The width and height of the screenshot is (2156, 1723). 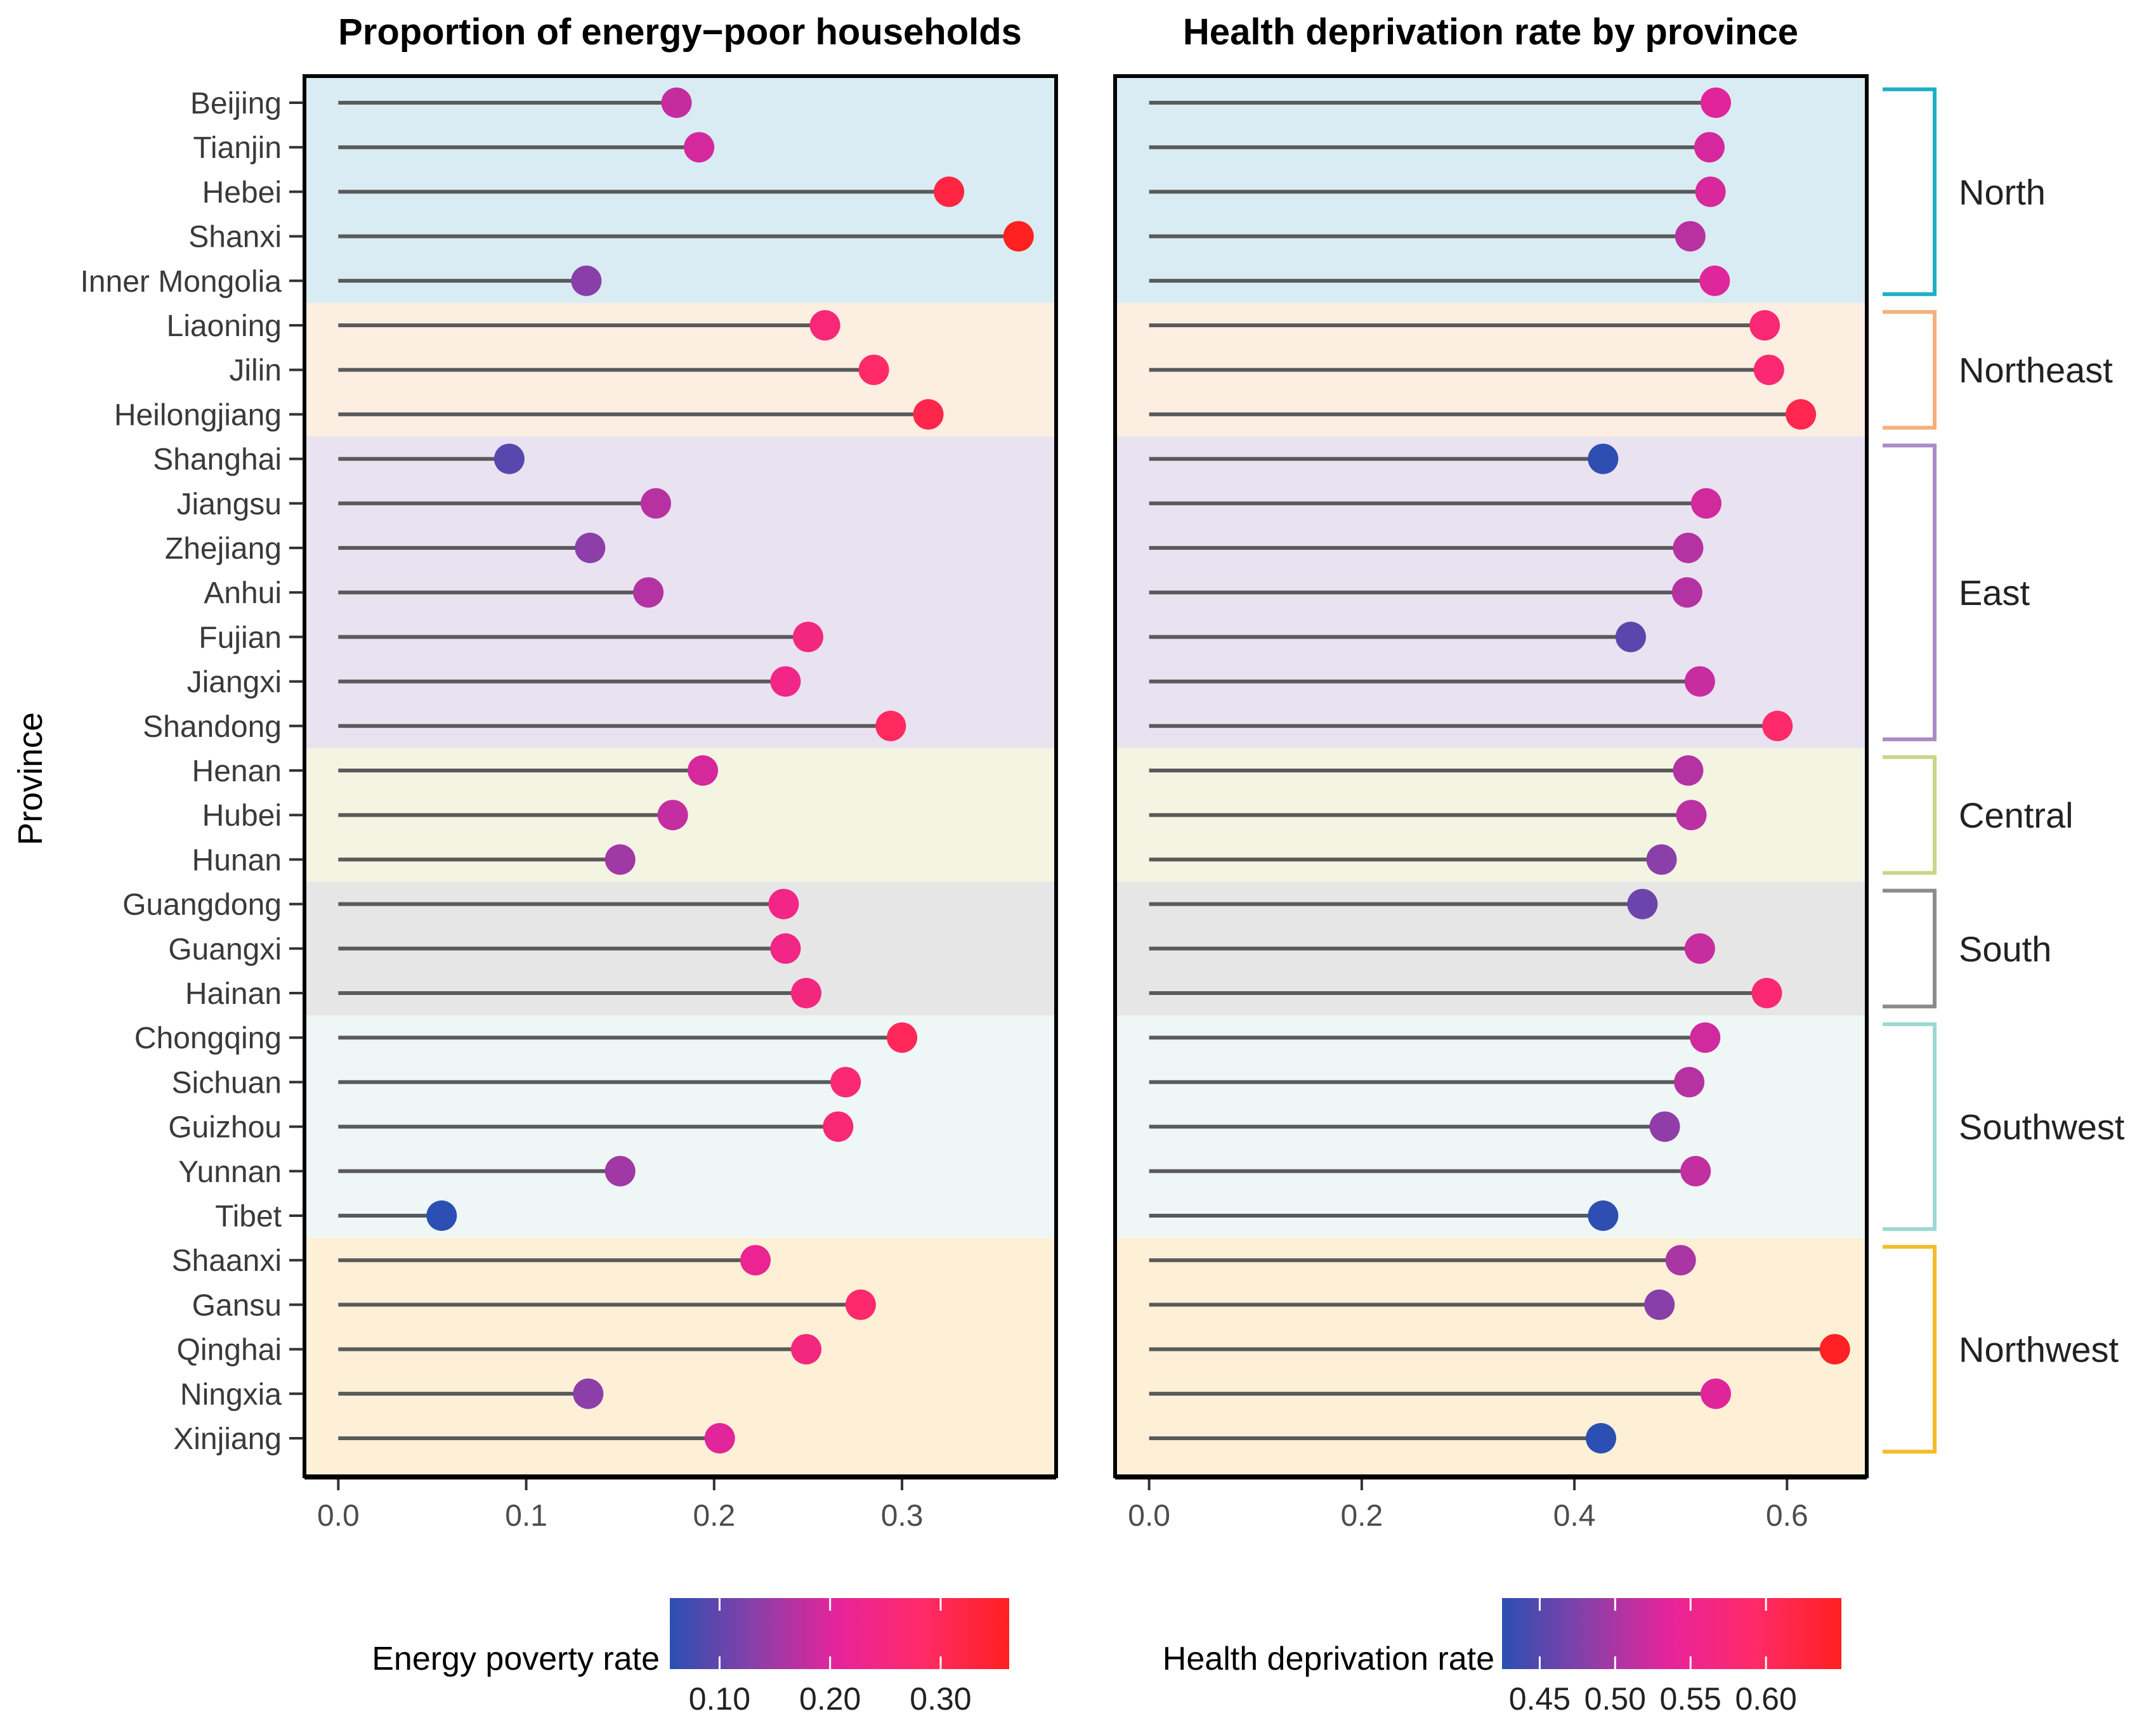 I want to click on right-region-bg-north, so click(x=1491, y=190).